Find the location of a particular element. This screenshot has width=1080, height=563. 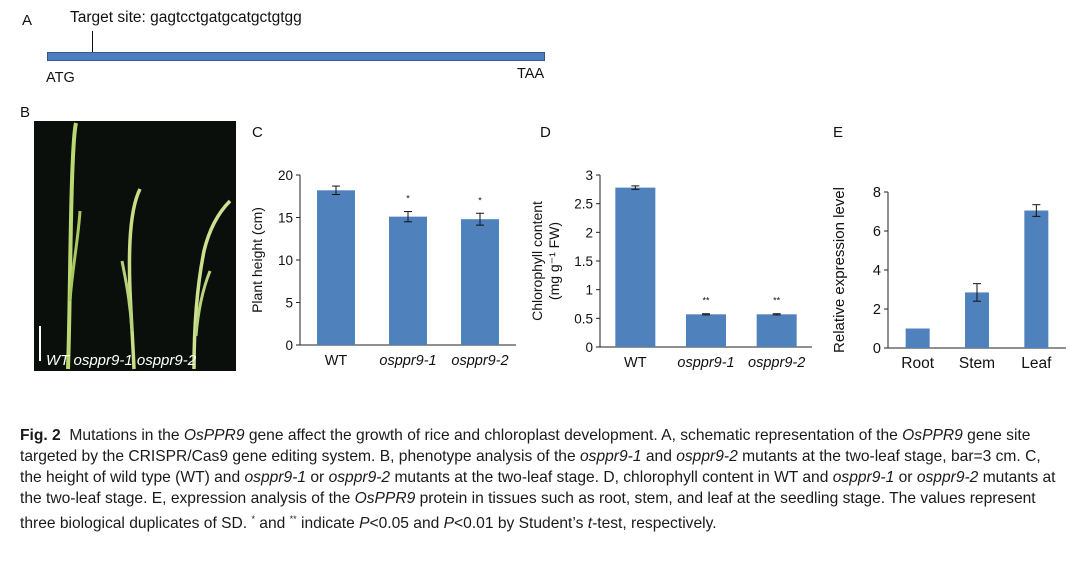

stop-codon-label: TAA is located at coordinates (531, 74).